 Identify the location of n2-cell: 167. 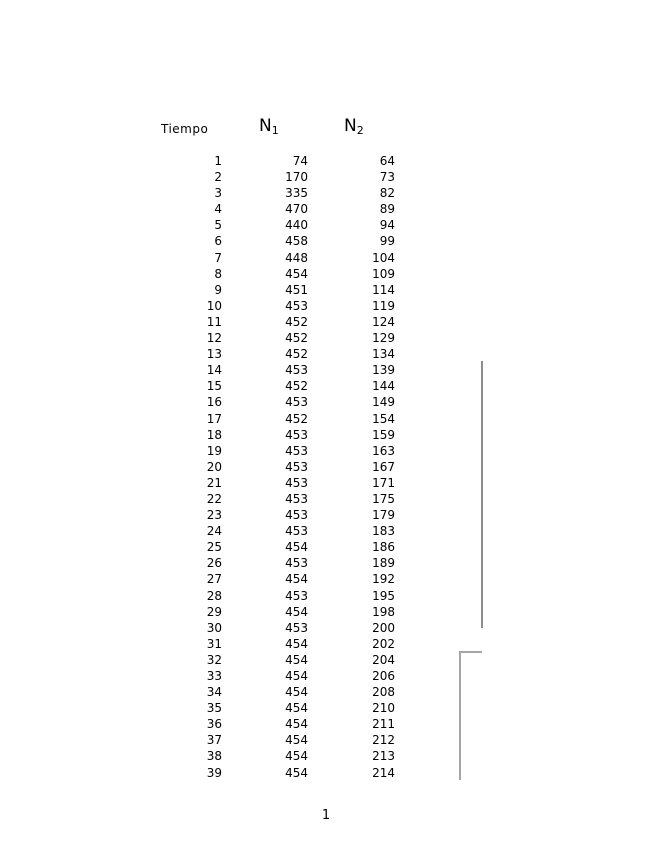
(383, 466).